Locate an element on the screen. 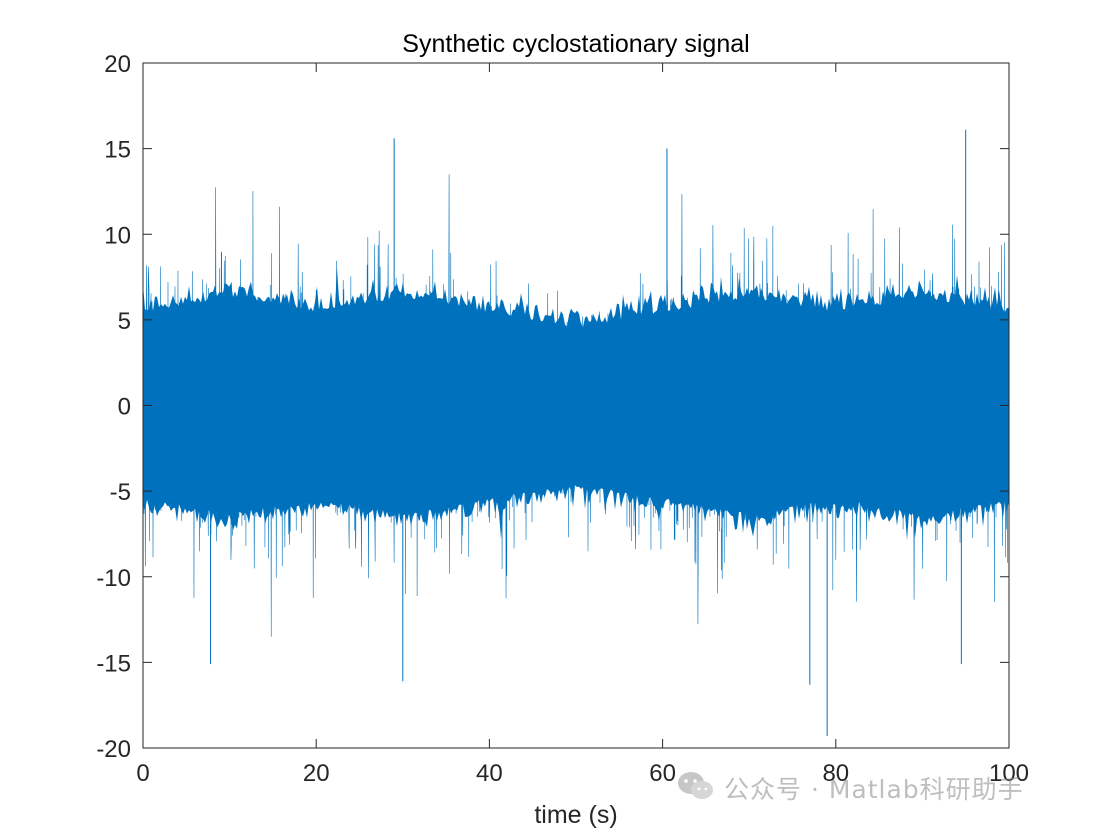 This screenshot has width=1111, height=831. wechat-icon is located at coordinates (696, 788).